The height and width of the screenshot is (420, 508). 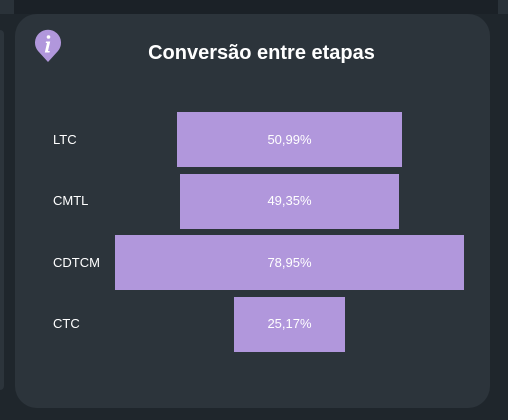 What do you see at coordinates (71, 200) in the screenshot?
I see `category-label: CMTL` at bounding box center [71, 200].